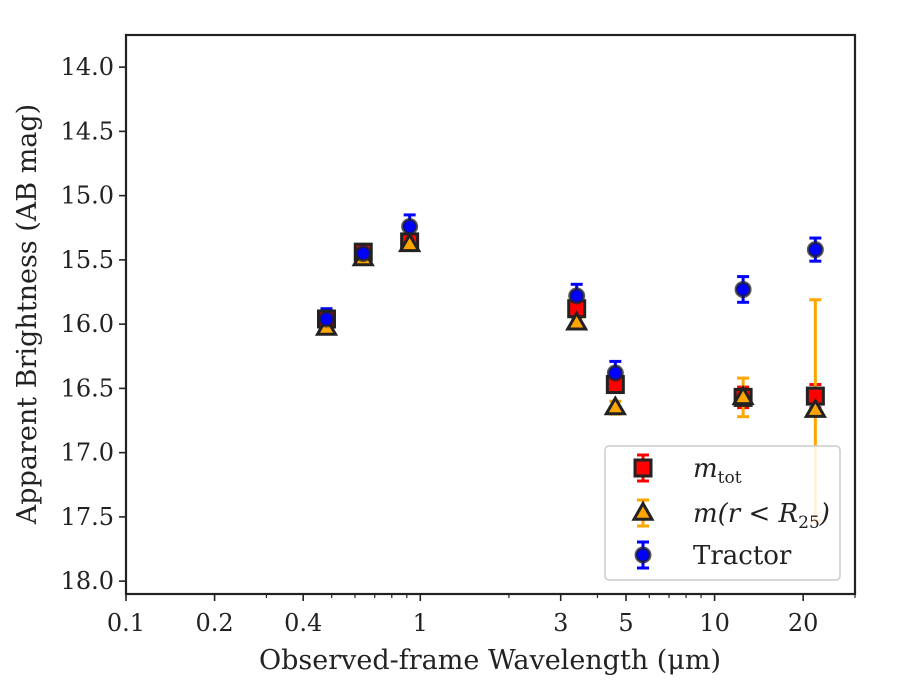 Image resolution: width=900 pixels, height=700 pixels. Describe the element at coordinates (643, 468) in the screenshot. I see `legend-marker-square` at that location.